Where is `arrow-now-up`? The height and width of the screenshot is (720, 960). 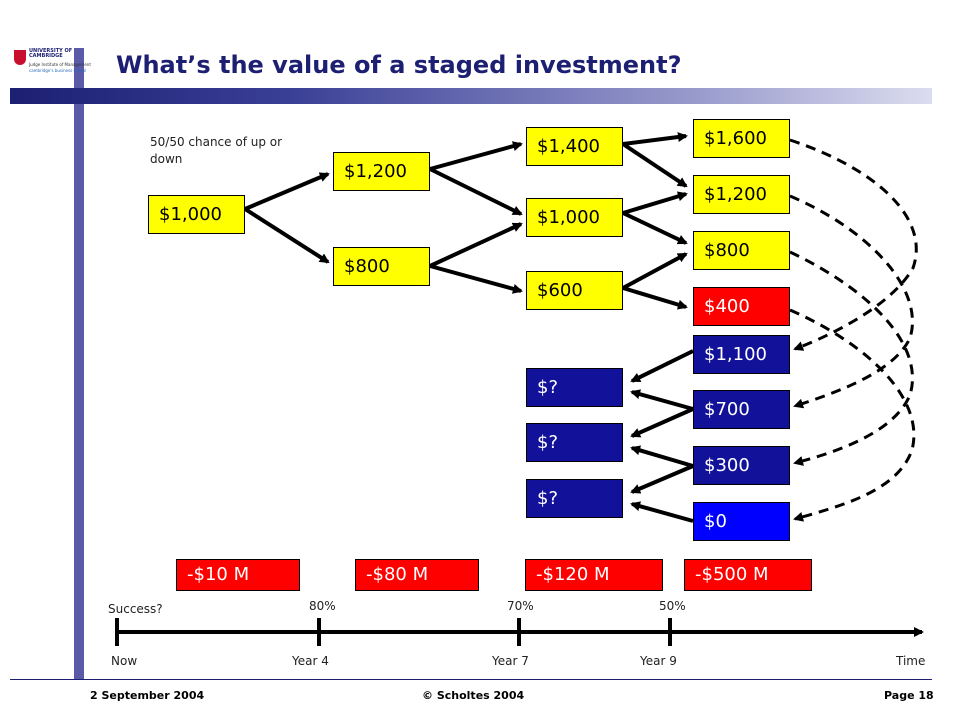 arrow-now-up is located at coordinates (287, 191).